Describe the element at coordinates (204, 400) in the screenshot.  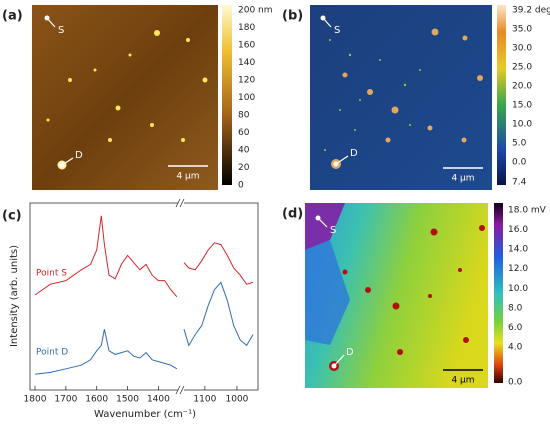
I see `x-tick-label: 1100` at that location.